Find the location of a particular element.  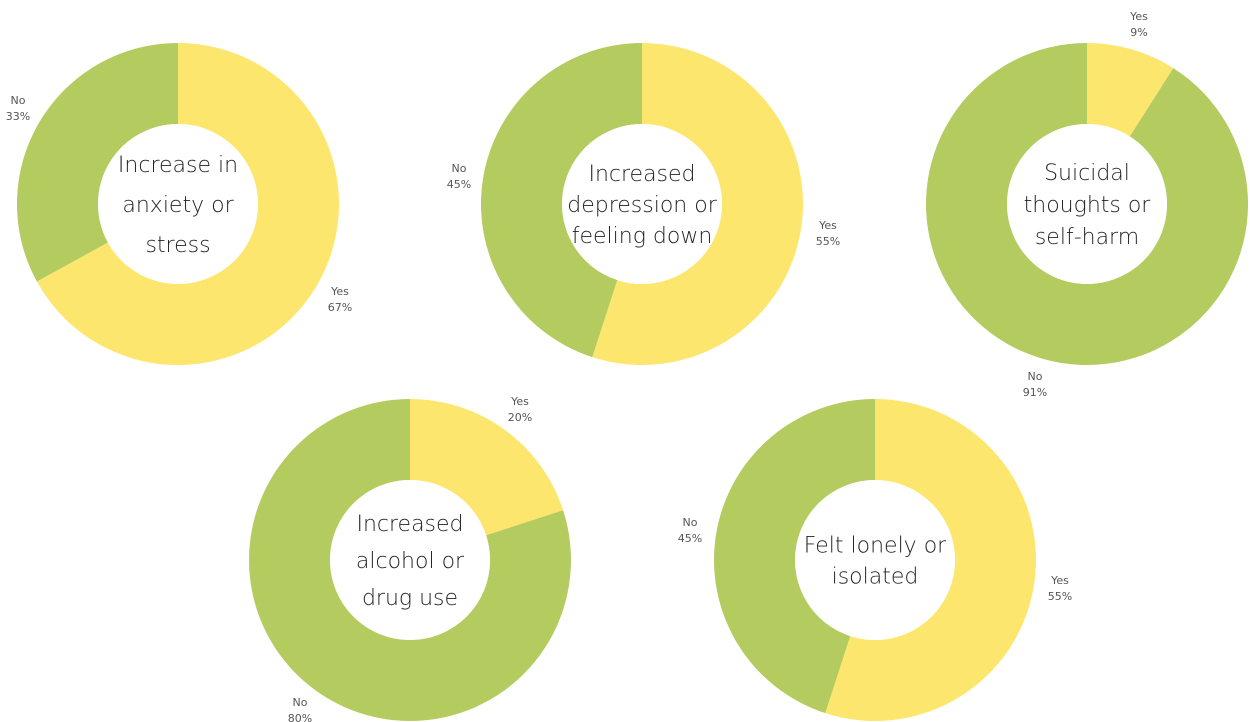

donut-title: Felt lonely or isolated is located at coordinates (875, 562).